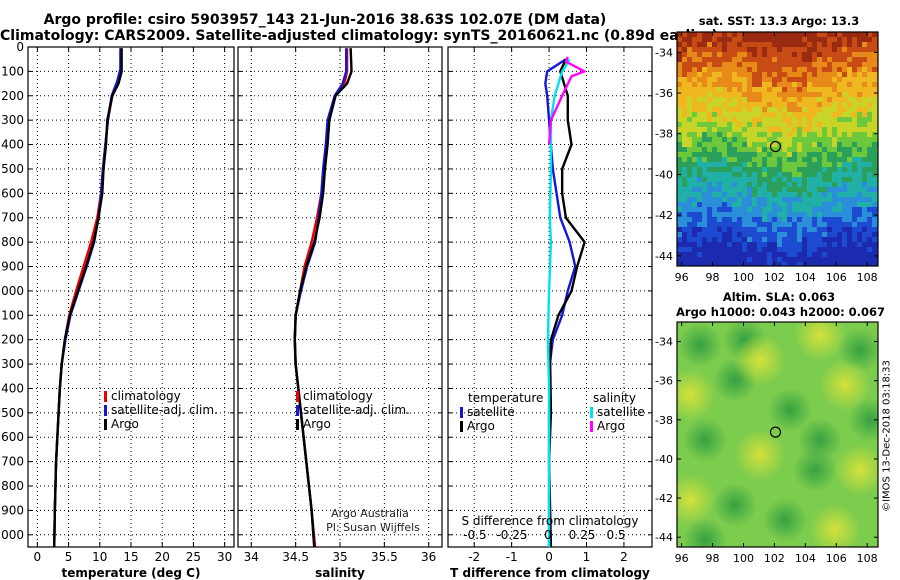 This screenshot has width=900, height=580. Describe the element at coordinates (664, 459) in the screenshot. I see `lat-tick-label: -40` at that location.